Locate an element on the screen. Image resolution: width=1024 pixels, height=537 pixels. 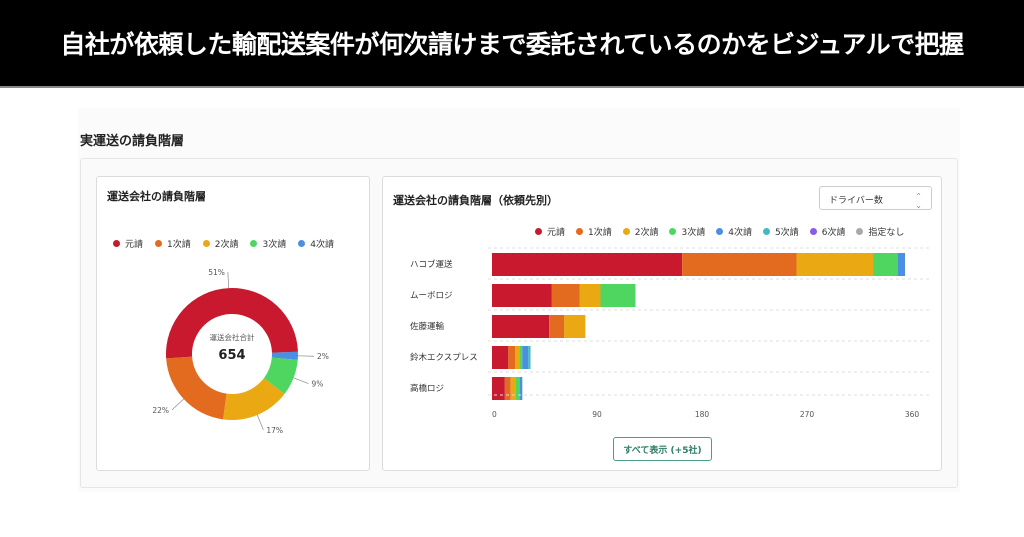
donut-chart: 2% 9% 17% 22% 51% 運送会社合計 654 is located at coordinates (240, 351).